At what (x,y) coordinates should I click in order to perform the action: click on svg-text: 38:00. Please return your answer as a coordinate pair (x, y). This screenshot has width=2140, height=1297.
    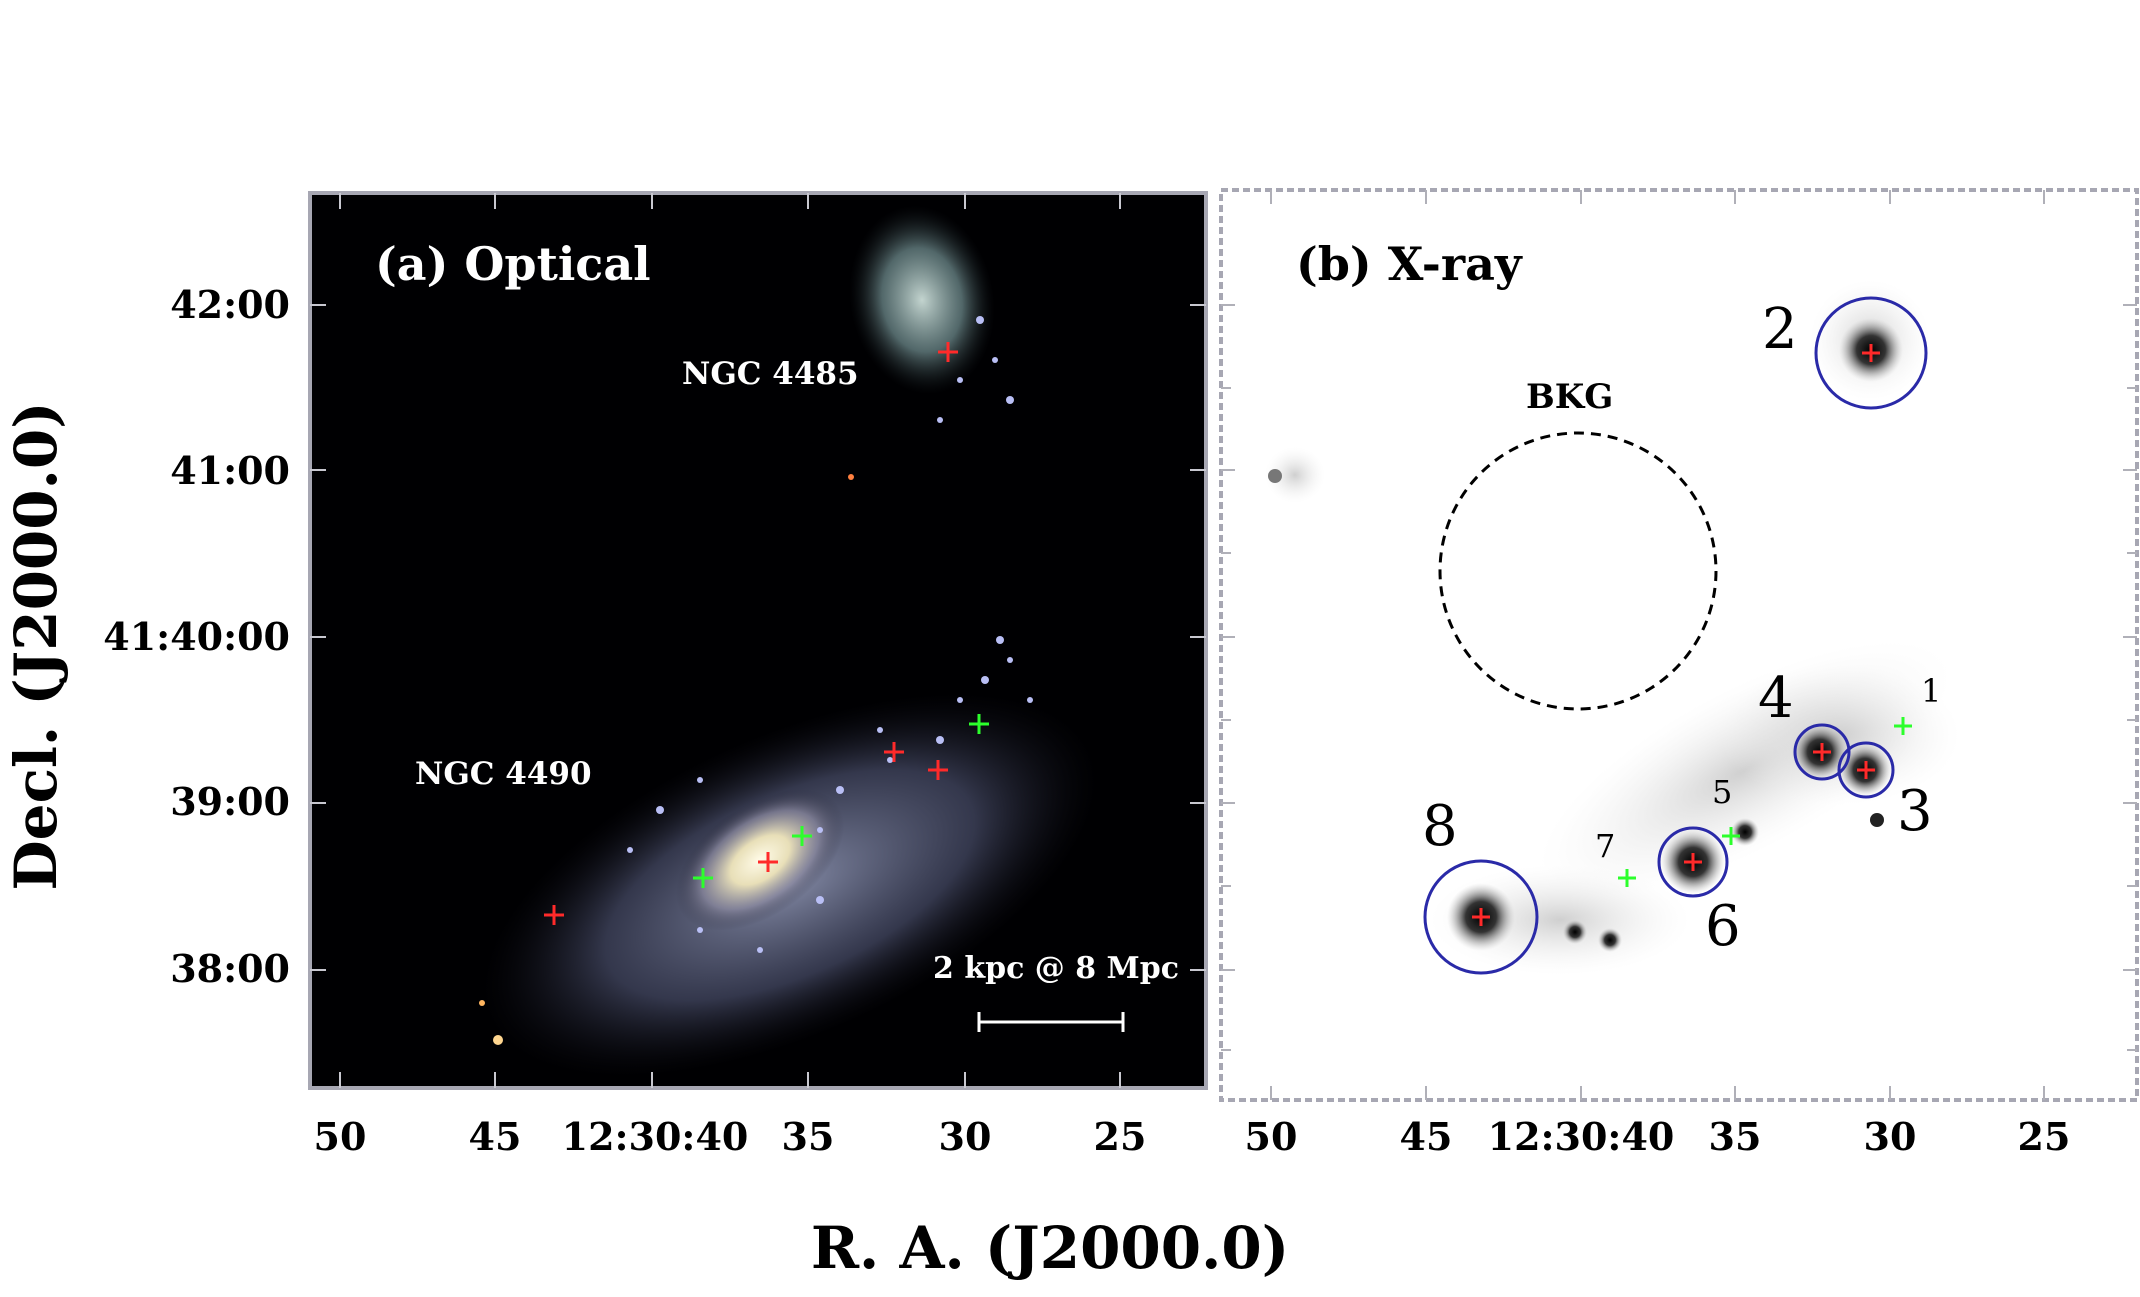
    Looking at the image, I should click on (230, 968).